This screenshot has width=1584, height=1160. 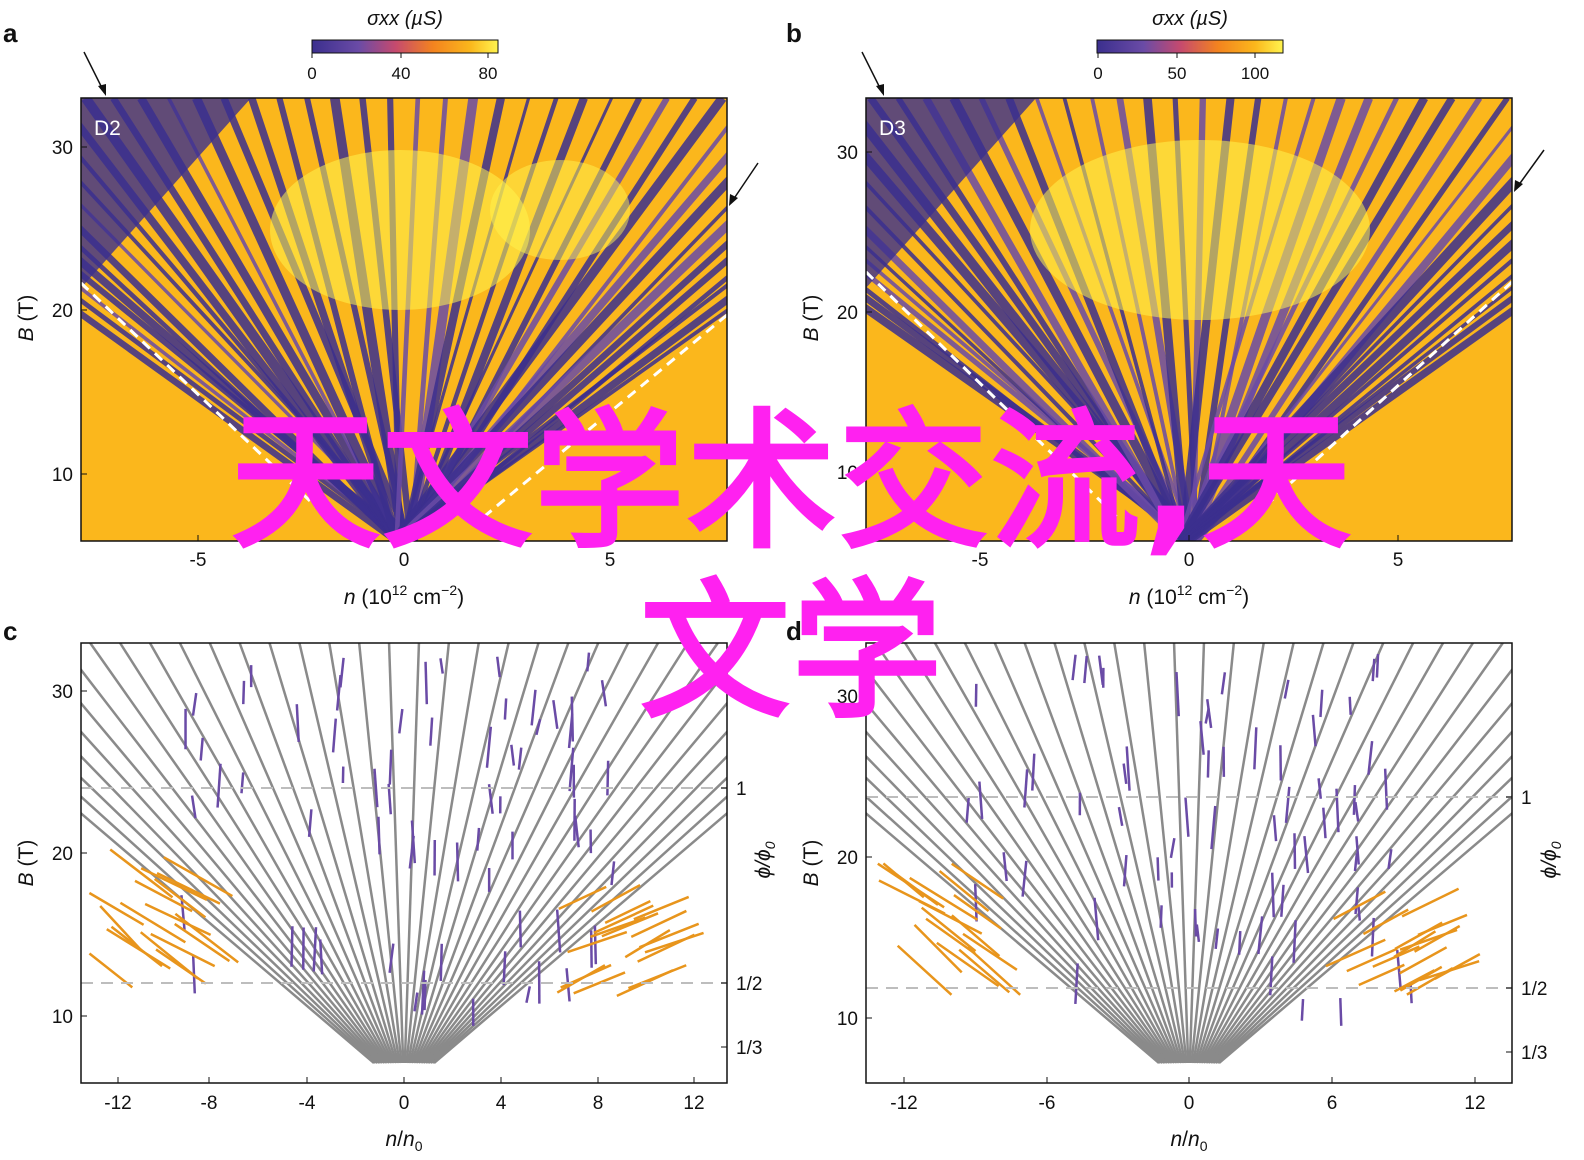 I want to click on colorbar: σxx (µS) 0 50 100, so click(x=1188, y=45).